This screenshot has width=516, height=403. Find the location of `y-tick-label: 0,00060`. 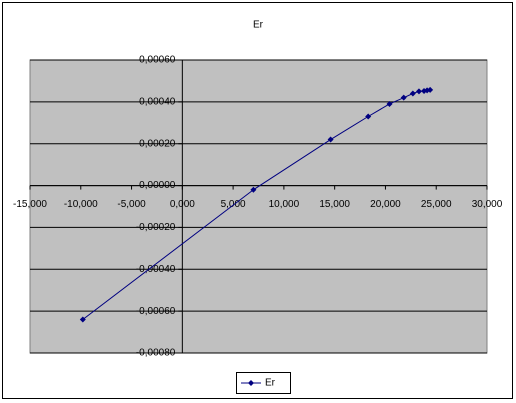

y-tick-label: 0,00060 is located at coordinates (157, 60).